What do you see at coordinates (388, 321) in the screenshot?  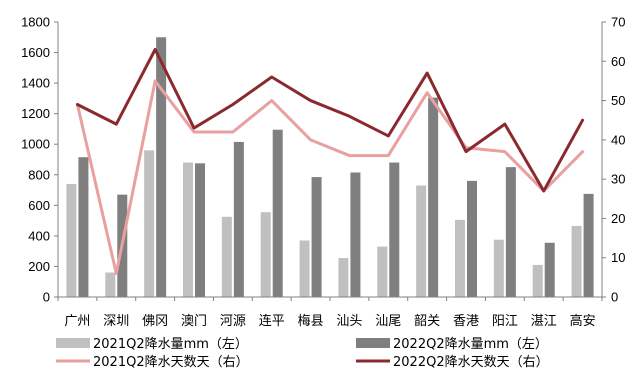 I see `x-category-label: 汕尾` at bounding box center [388, 321].